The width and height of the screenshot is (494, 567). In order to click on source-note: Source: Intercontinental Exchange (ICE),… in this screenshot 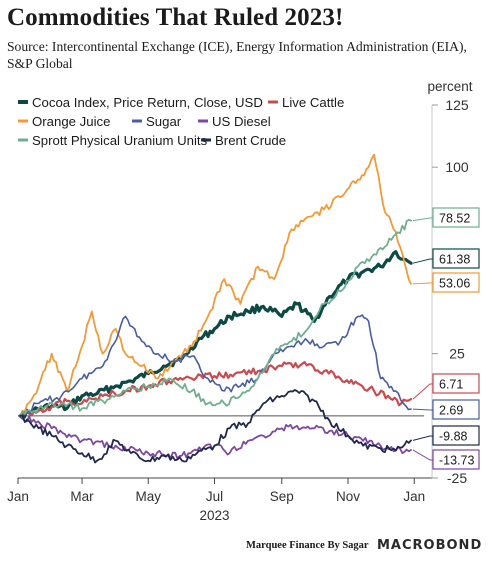, I will do `click(237, 55)`.